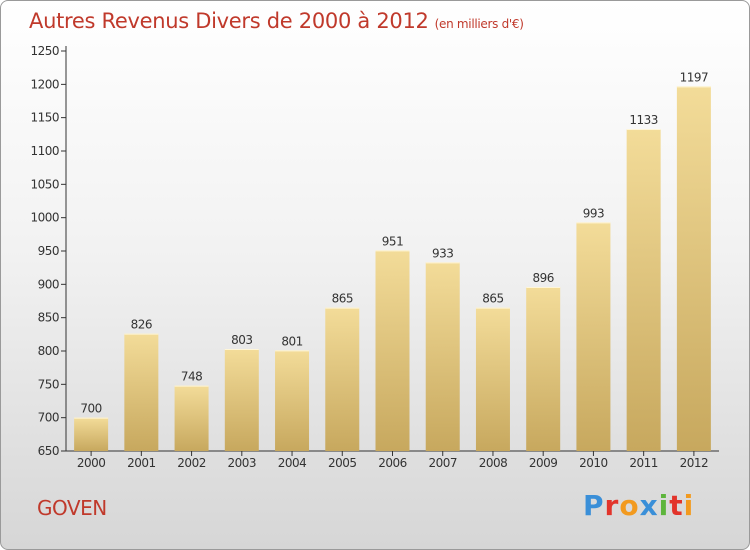 This screenshot has height=550, width=750. I want to click on proxiti-logo: Proxiti, so click(638, 505).